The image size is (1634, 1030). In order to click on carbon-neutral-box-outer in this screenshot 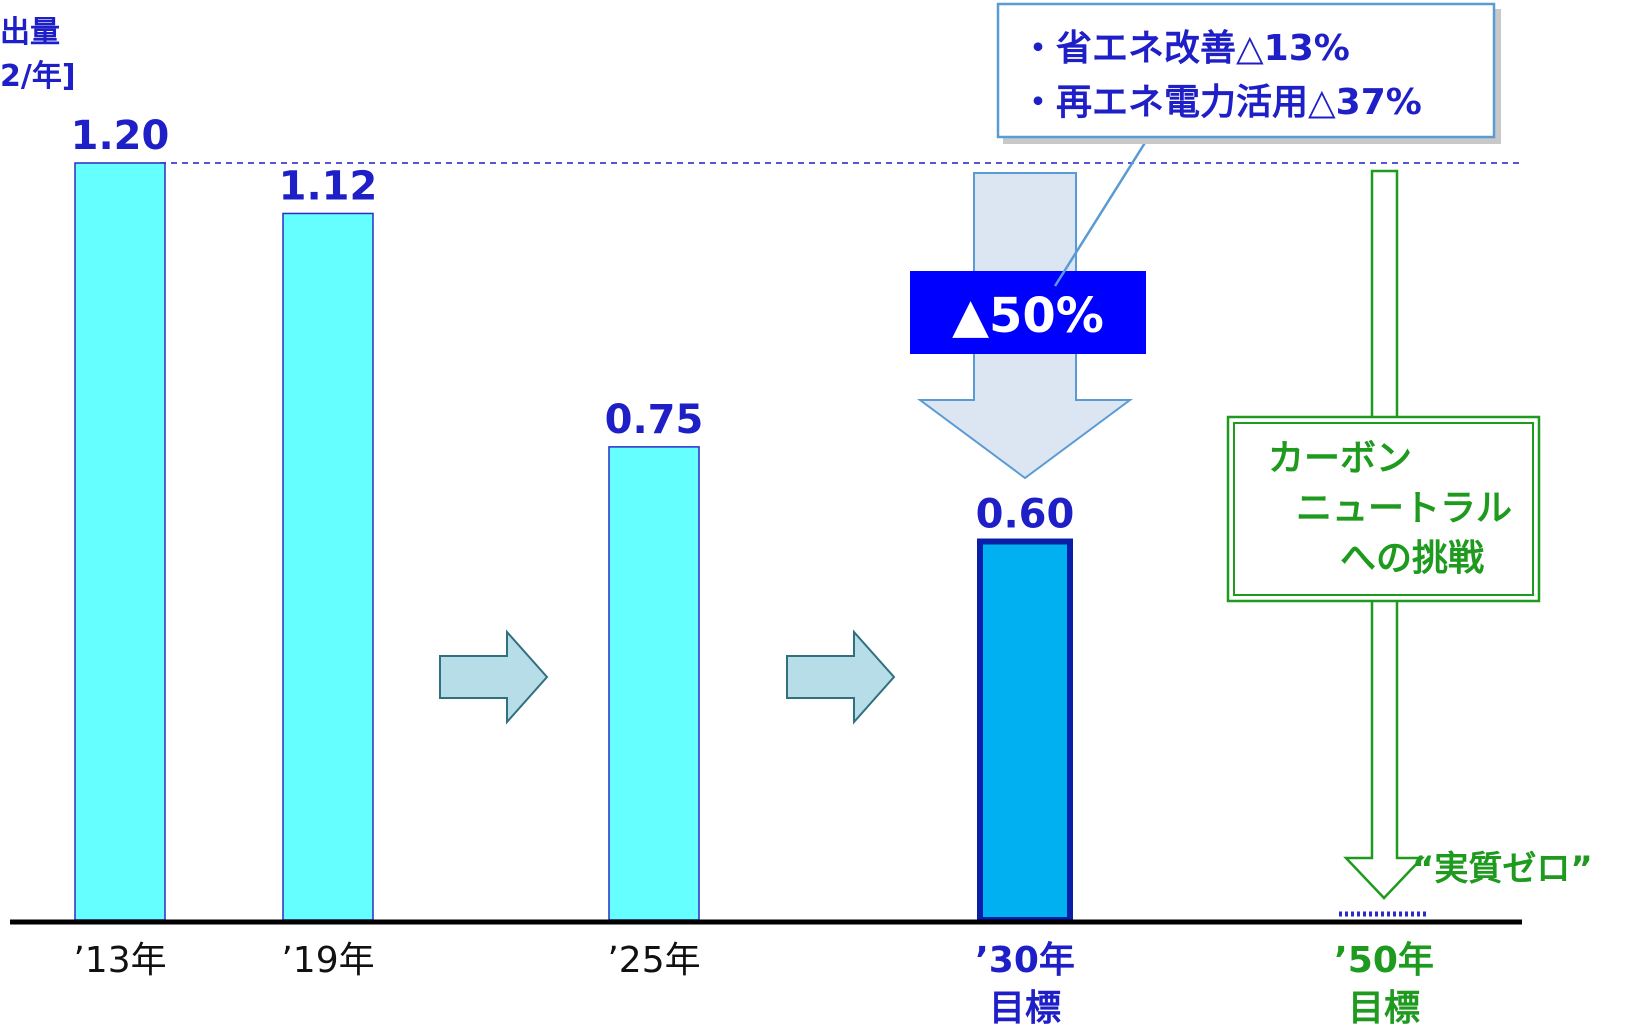, I will do `click(1383, 509)`.